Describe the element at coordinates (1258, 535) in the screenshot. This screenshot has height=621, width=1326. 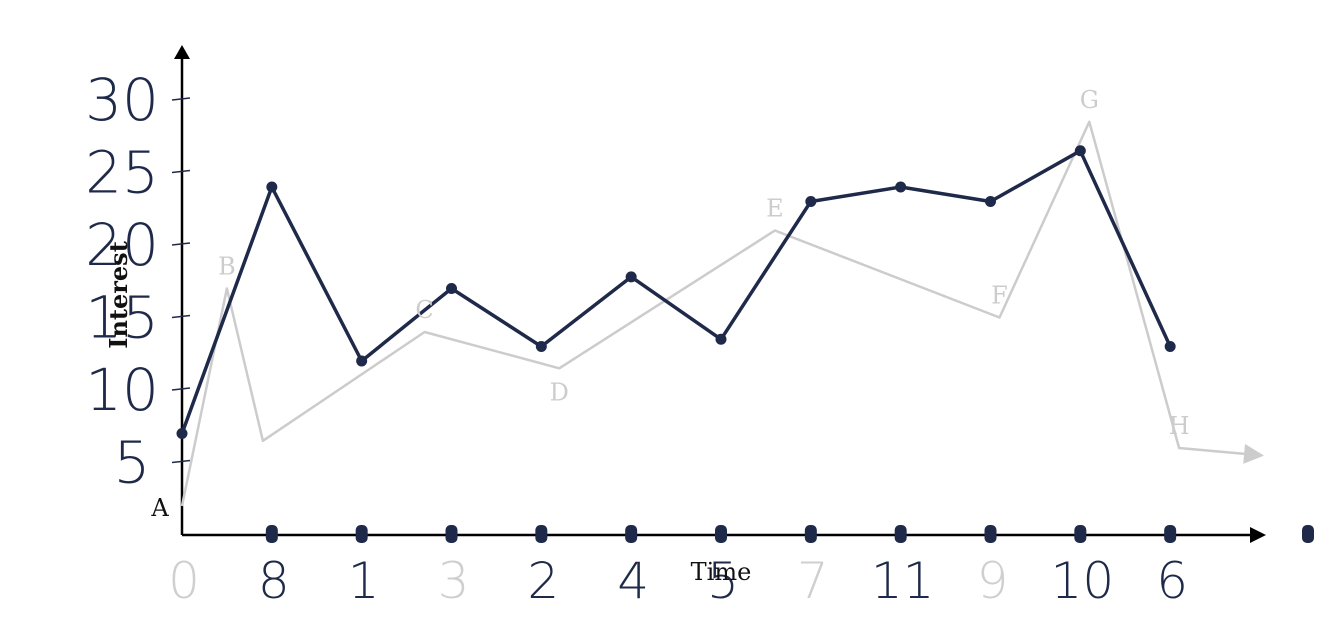
I see `x-axis-arrowhead` at that location.